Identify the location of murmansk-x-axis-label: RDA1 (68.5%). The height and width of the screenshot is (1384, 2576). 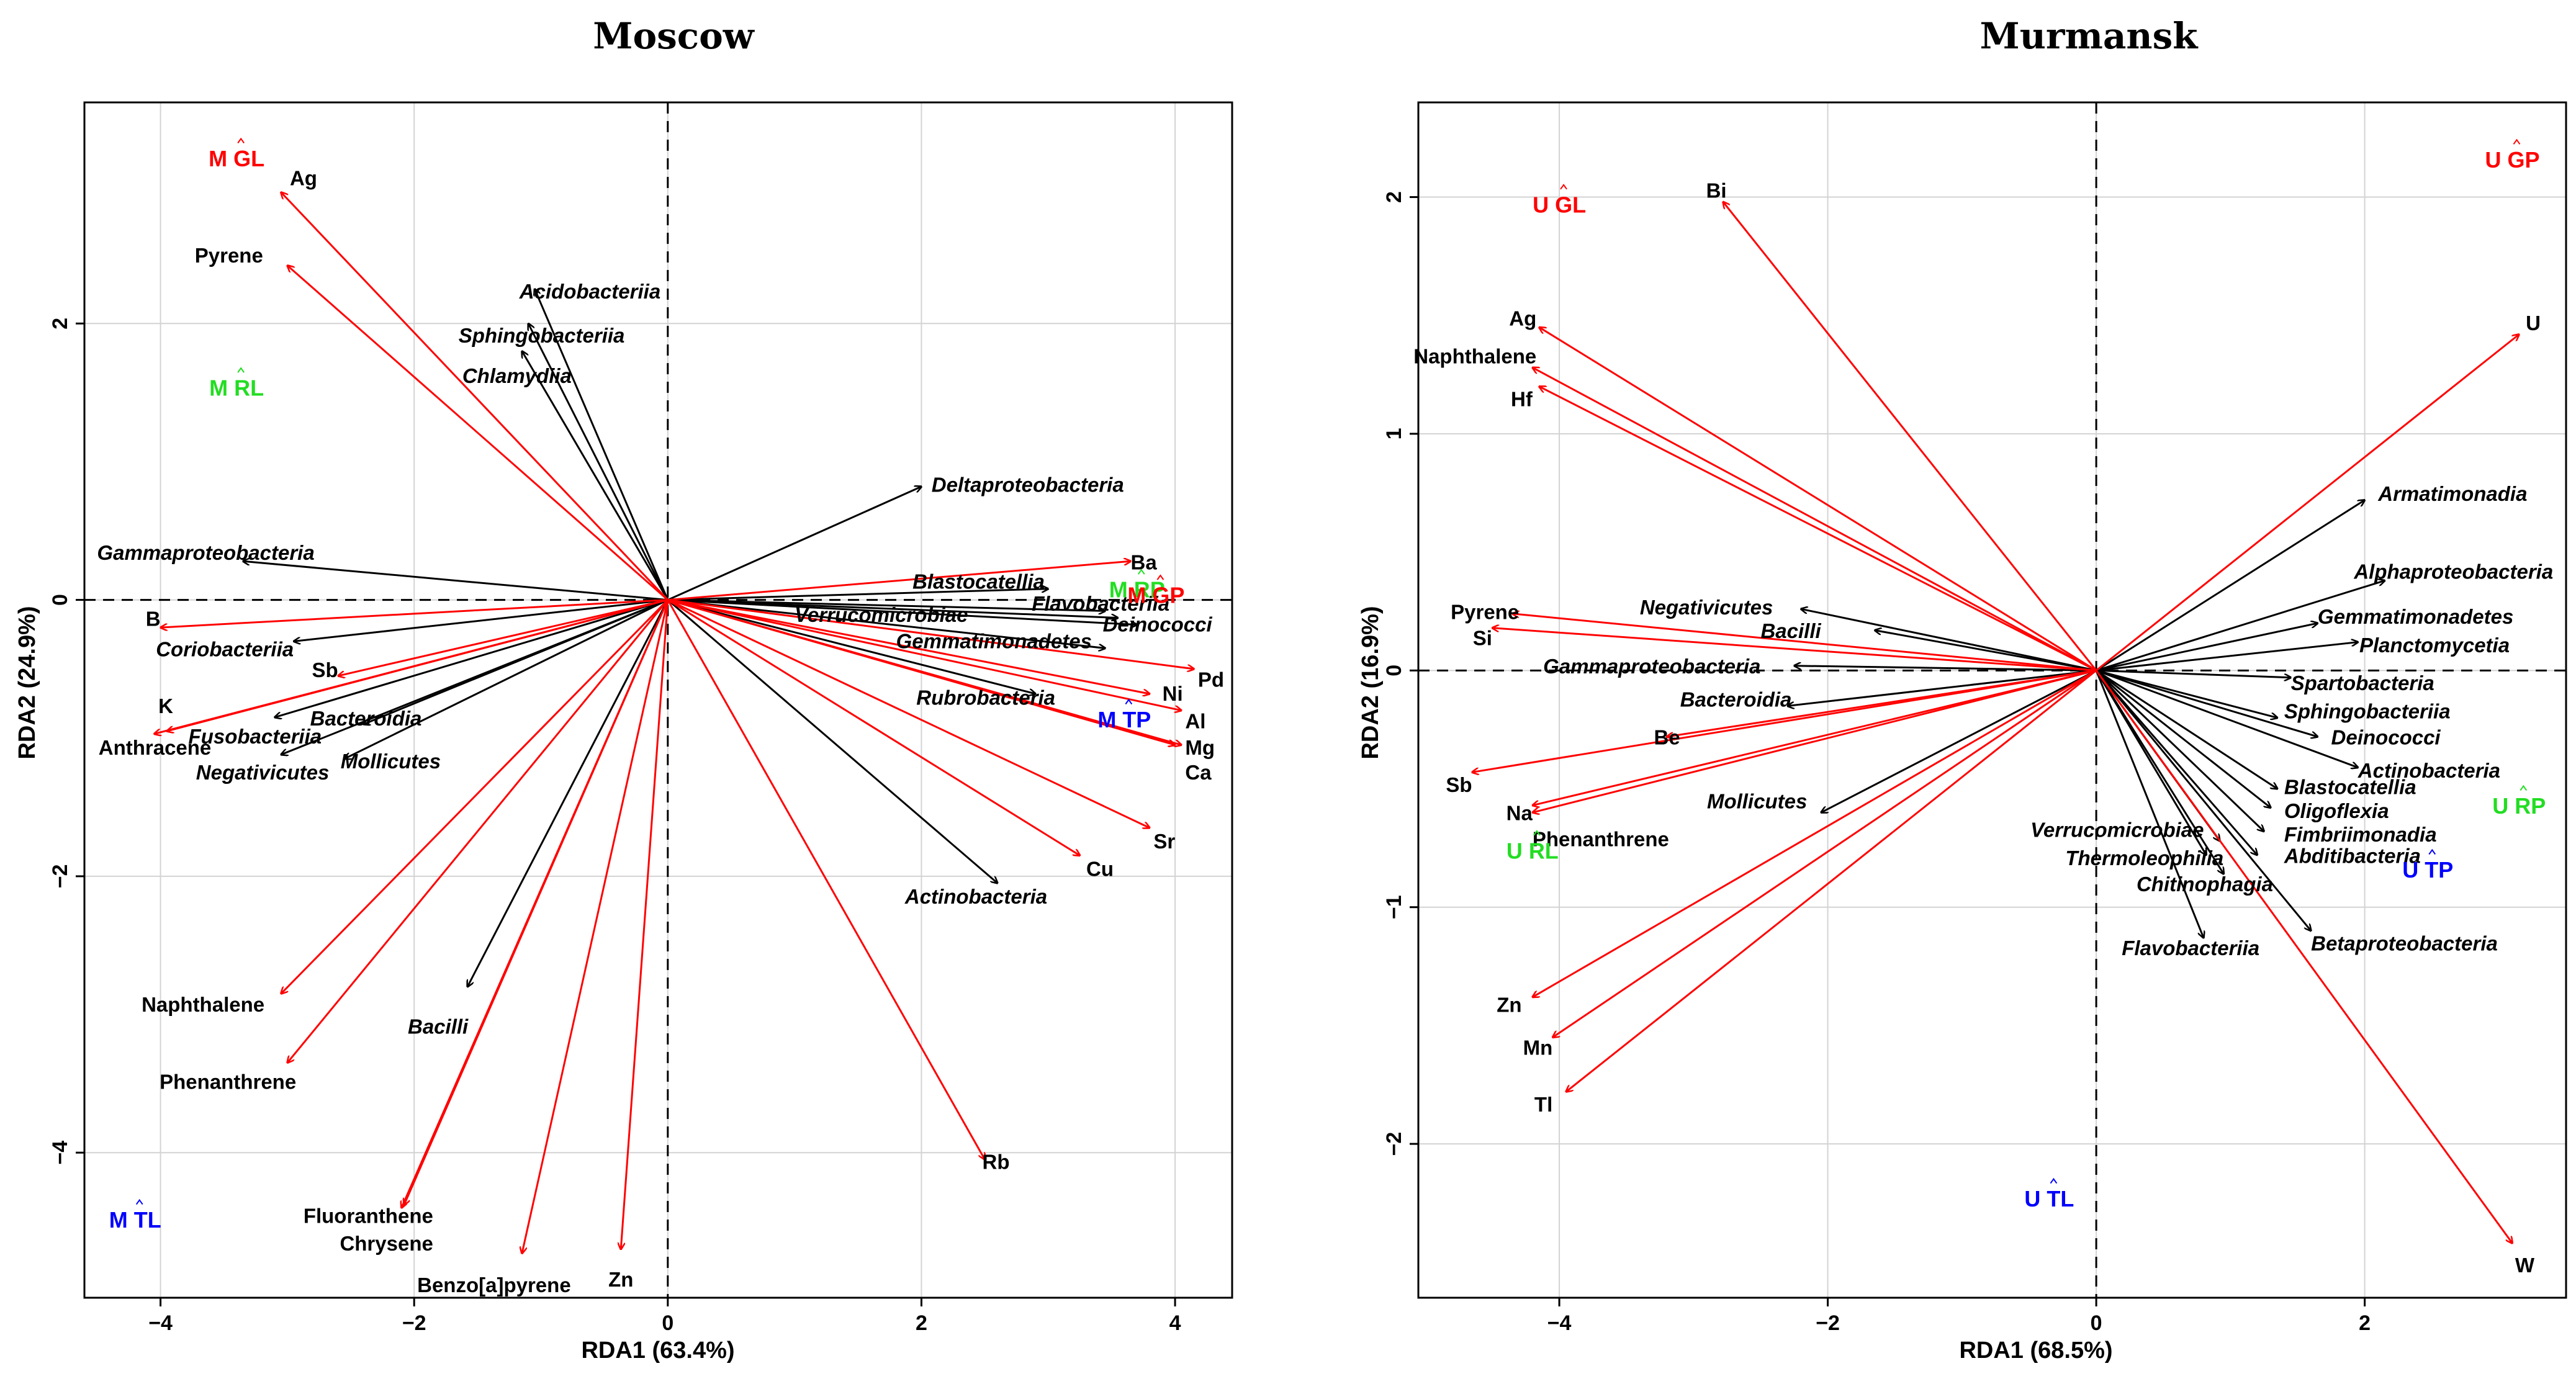
(2035, 1350).